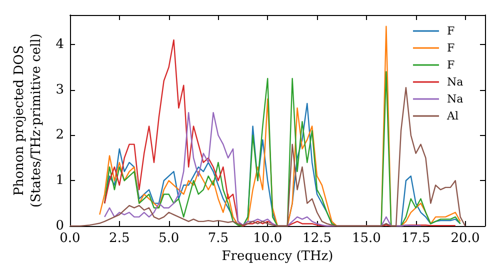  What do you see at coordinates (60, 90) in the screenshot?
I see `y-tick-label: 3` at bounding box center [60, 90].